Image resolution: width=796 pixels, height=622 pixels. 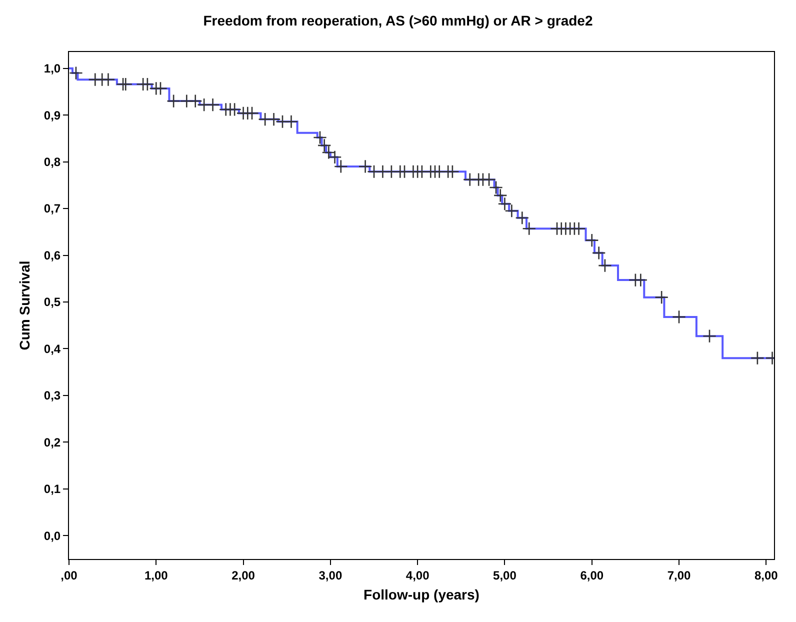 What do you see at coordinates (52, 489) in the screenshot?
I see `y-tick-label: 0,1` at bounding box center [52, 489].